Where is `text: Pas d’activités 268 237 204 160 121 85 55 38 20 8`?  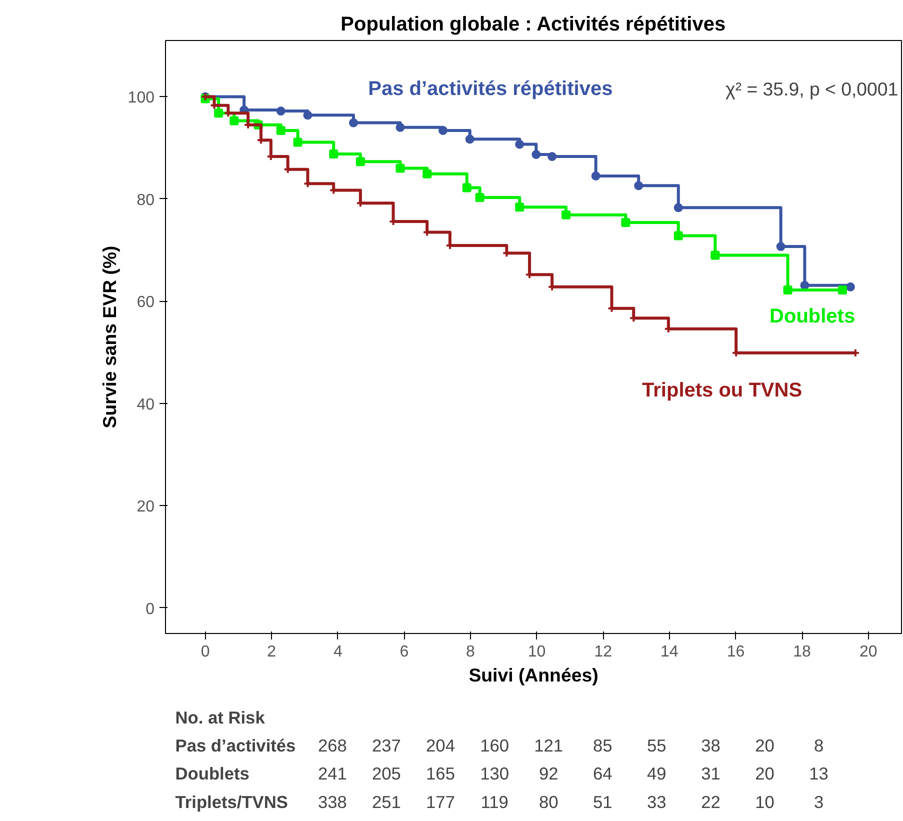
text: Pas d’activités 268 237 204 160 121 85 55 38 20 8 is located at coordinates (499, 746).